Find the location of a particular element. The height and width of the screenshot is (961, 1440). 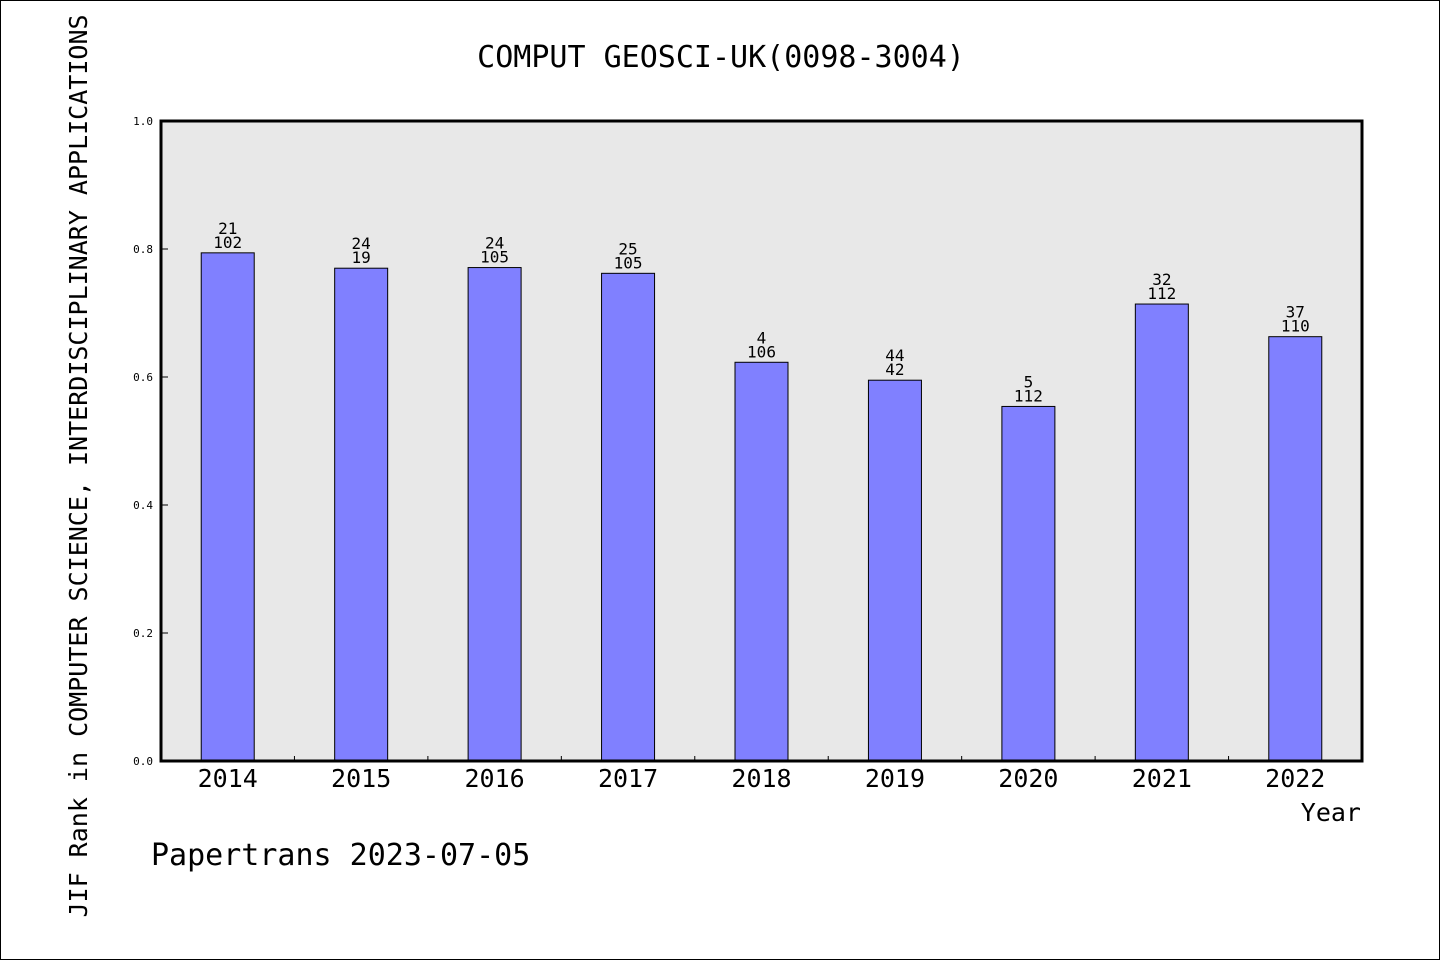

data-label-total: 42 is located at coordinates (894, 369).